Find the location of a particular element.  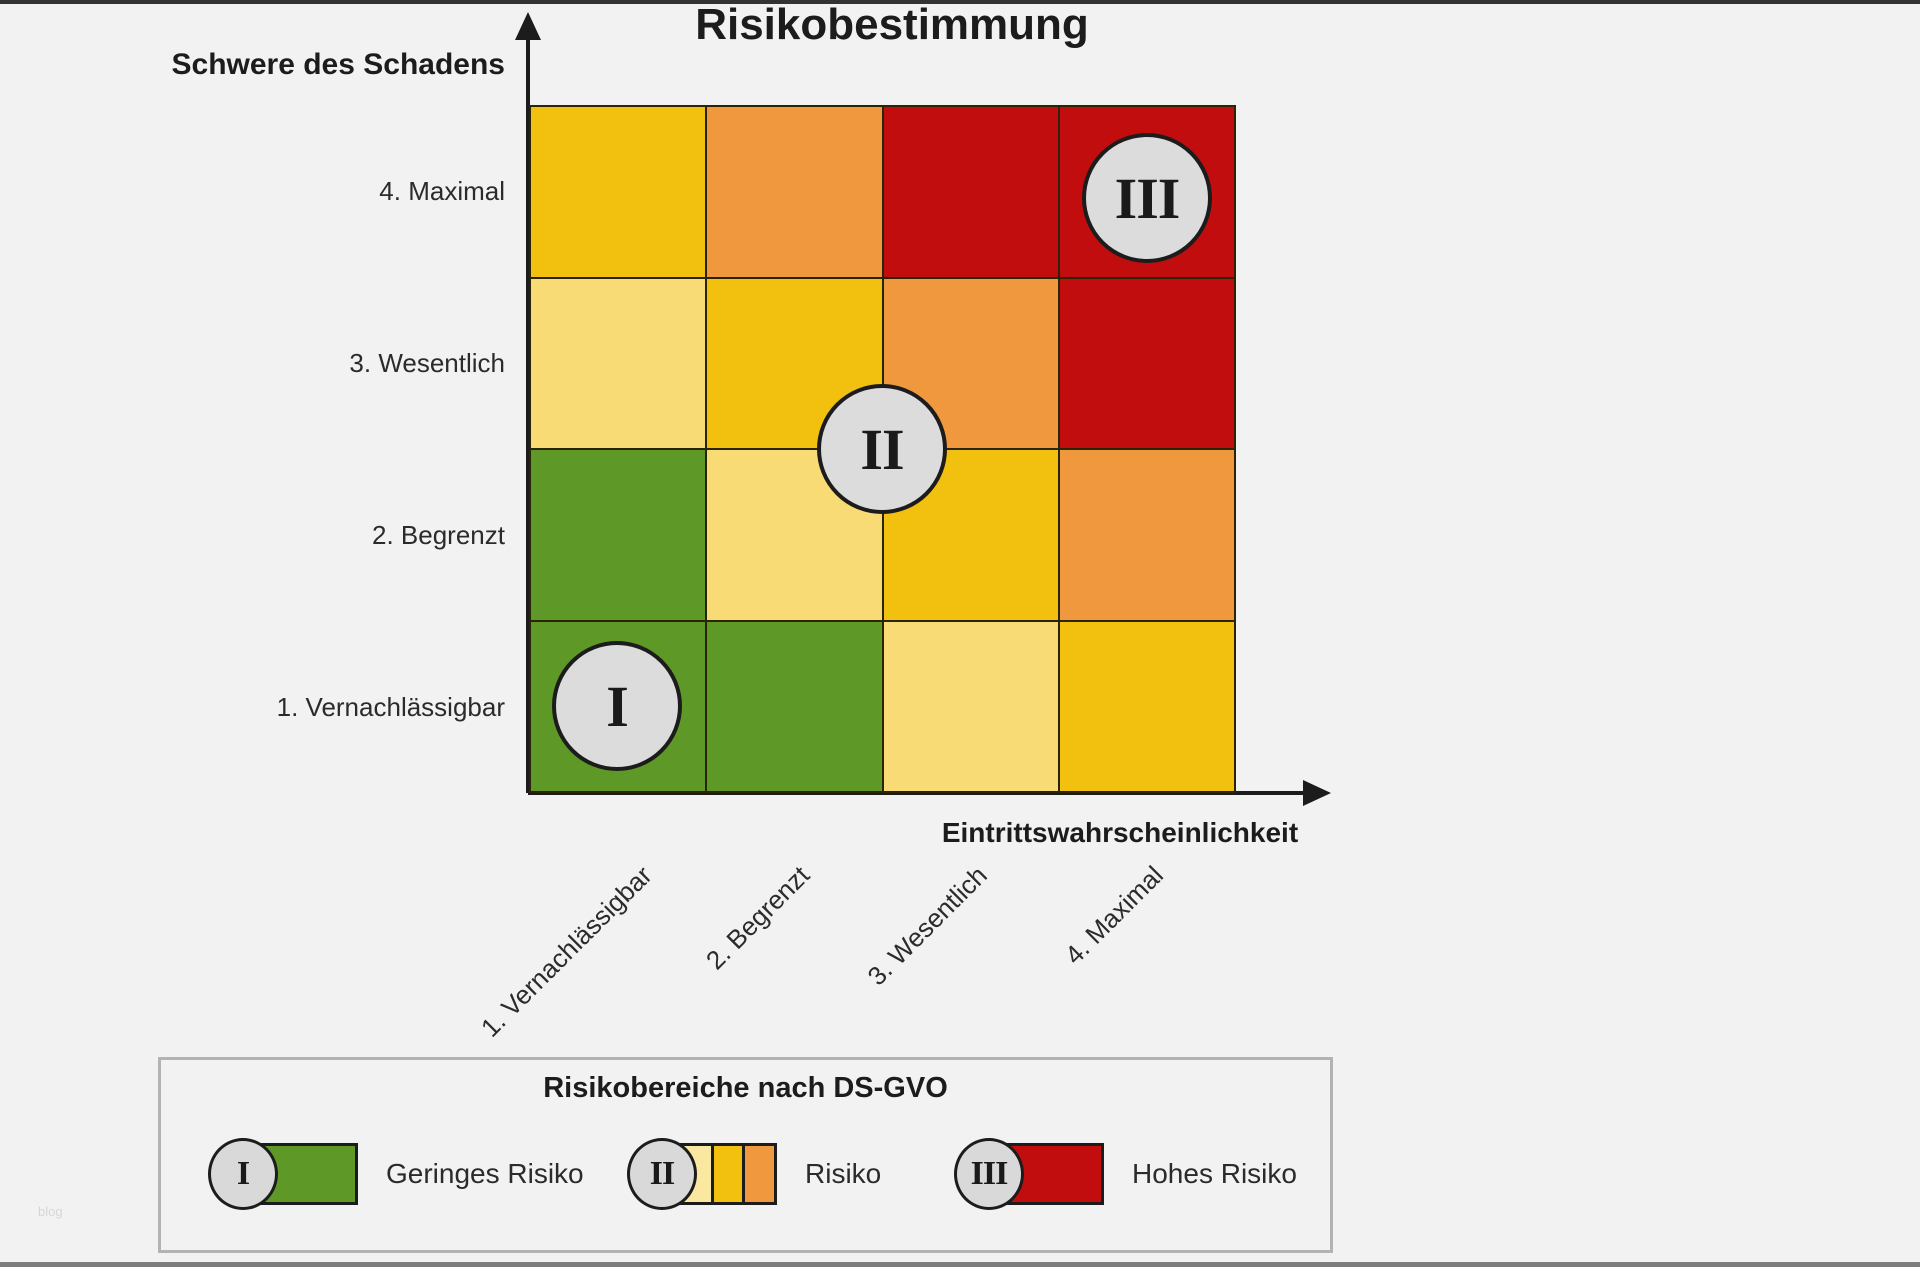

risk-marker-III-numeral: III is located at coordinates (1147, 198).